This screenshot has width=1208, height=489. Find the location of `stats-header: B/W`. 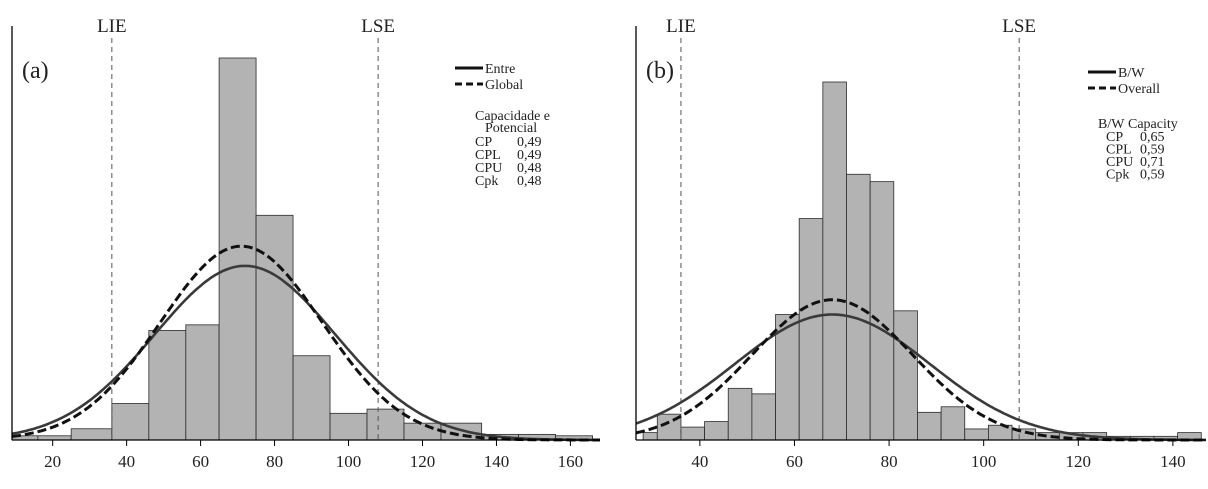

stats-header: B/W is located at coordinates (1111, 124).